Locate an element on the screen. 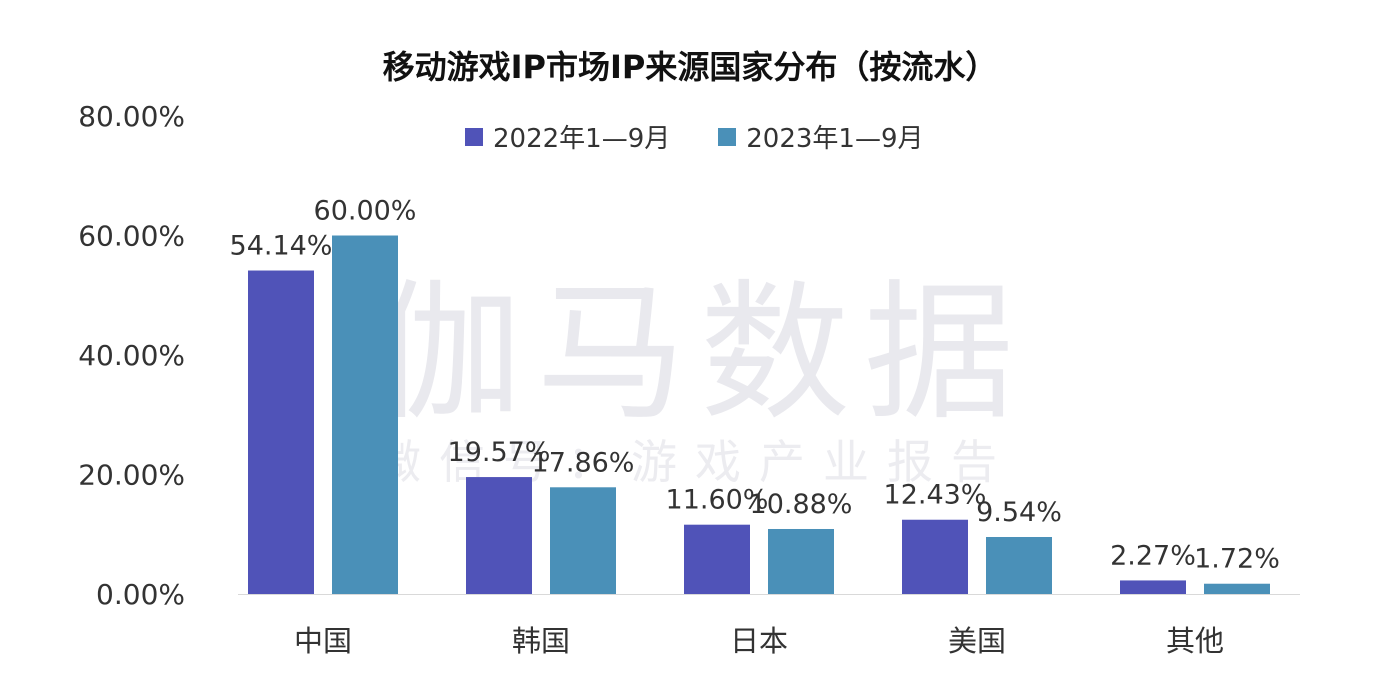  x-tick-label: 其他 is located at coordinates (1195, 641).